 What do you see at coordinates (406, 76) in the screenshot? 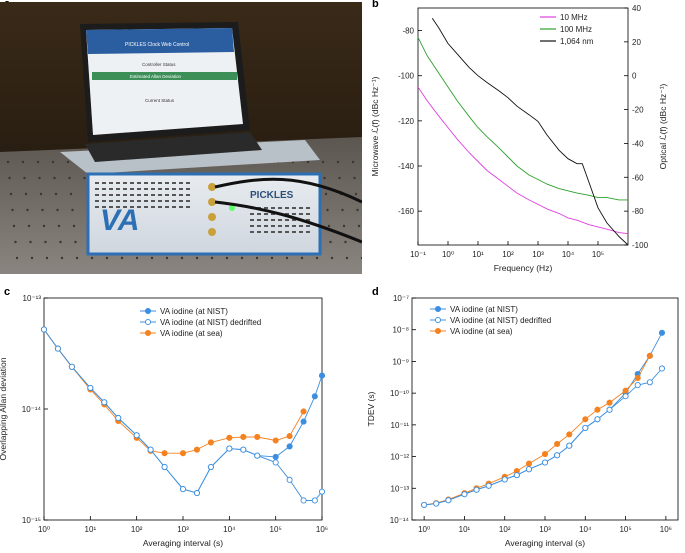
I see `y-tick-label: -100` at bounding box center [406, 76].